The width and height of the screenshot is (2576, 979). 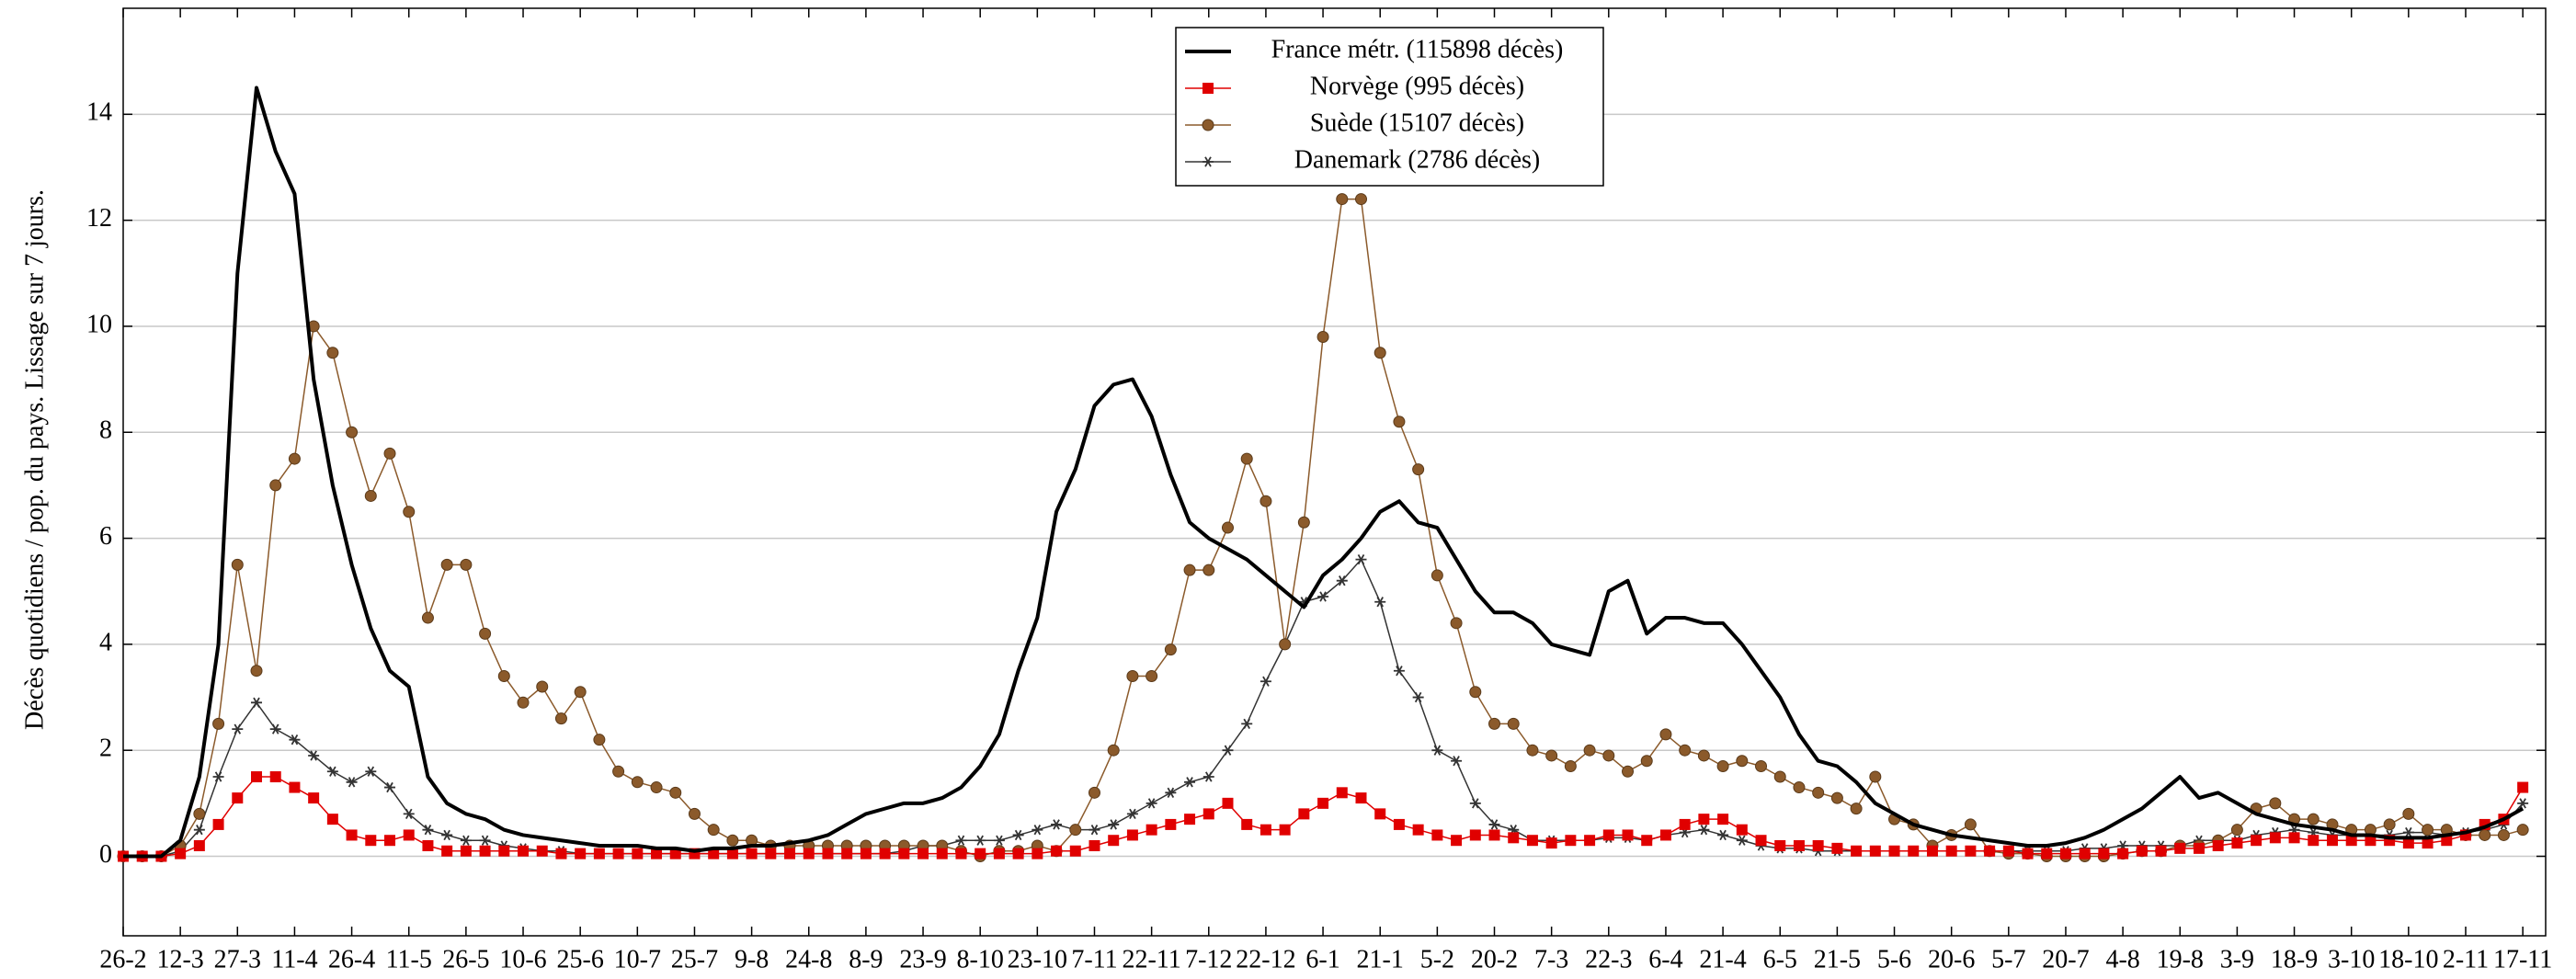 I want to click on x-tick-label: 6-4, so click(x=1665, y=959).